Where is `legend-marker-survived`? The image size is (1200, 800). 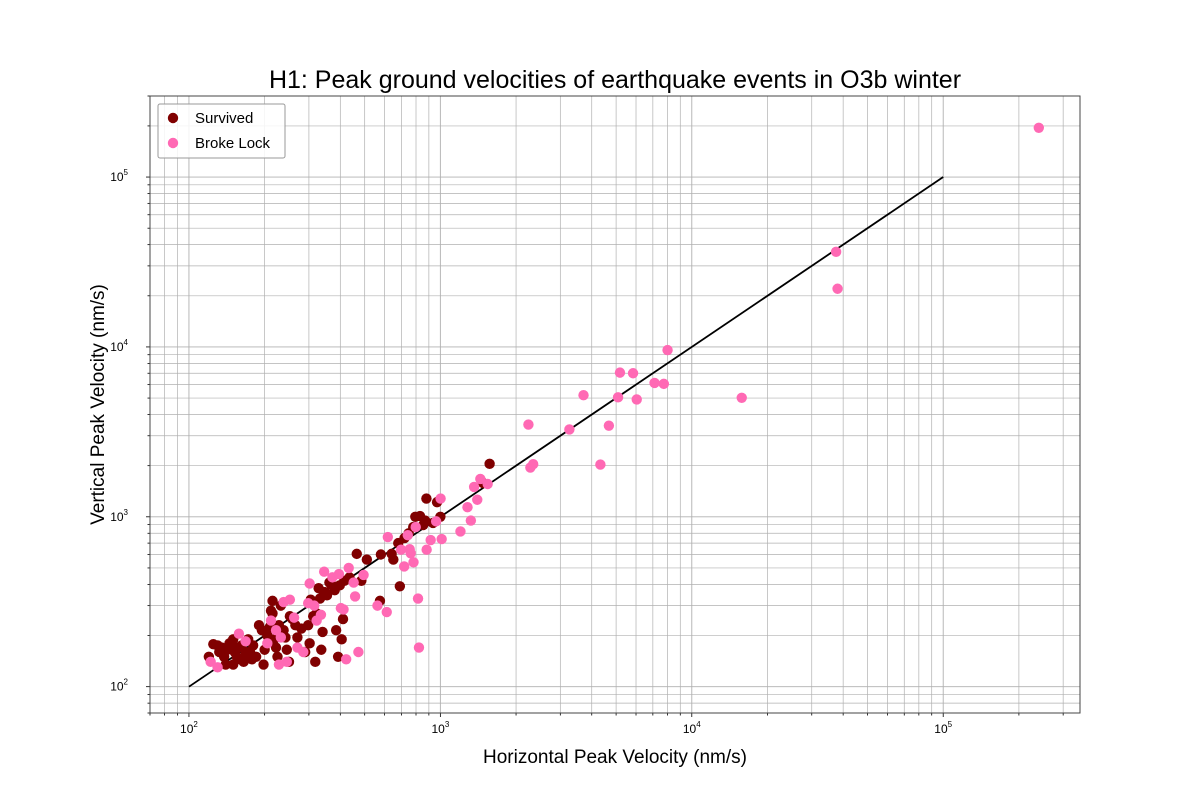
legend-marker-survived is located at coordinates (173, 118).